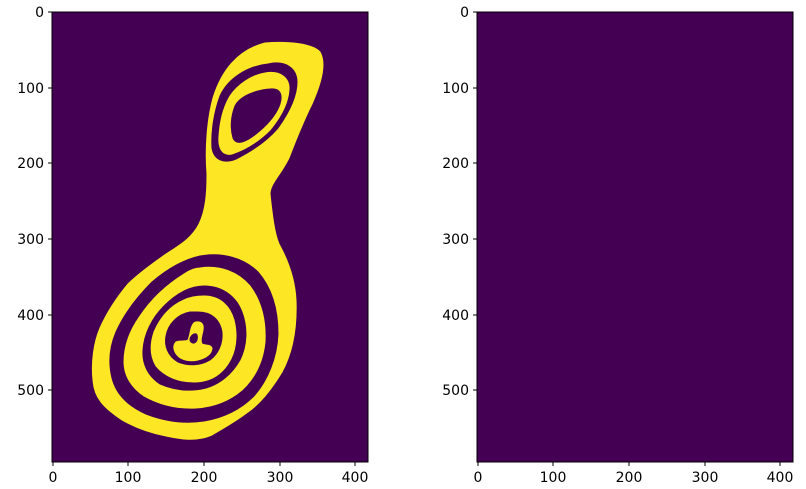  I want to click on left-x-axis: 0 100 200 300 400, so click(209, 474).